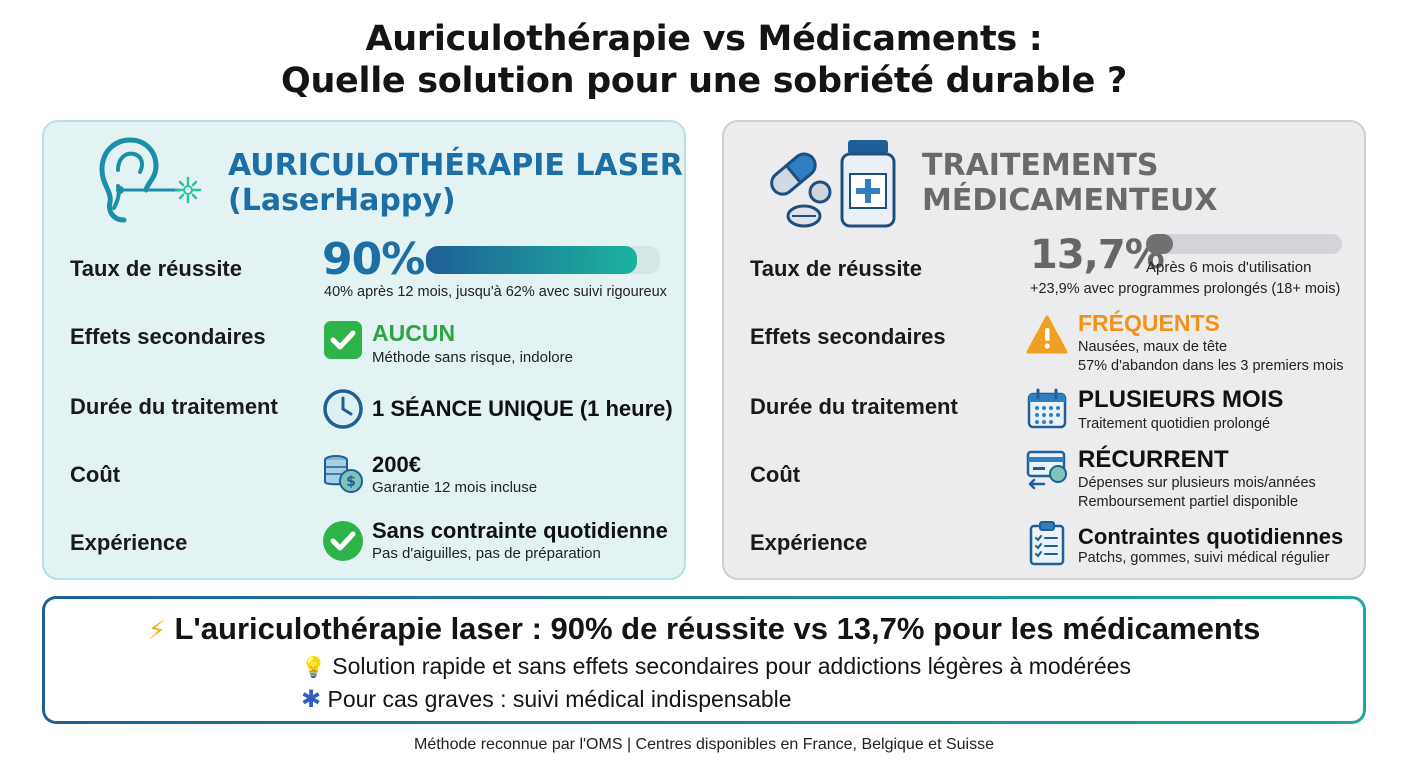  I want to click on lightning-icon: ⚡, so click(156, 630).